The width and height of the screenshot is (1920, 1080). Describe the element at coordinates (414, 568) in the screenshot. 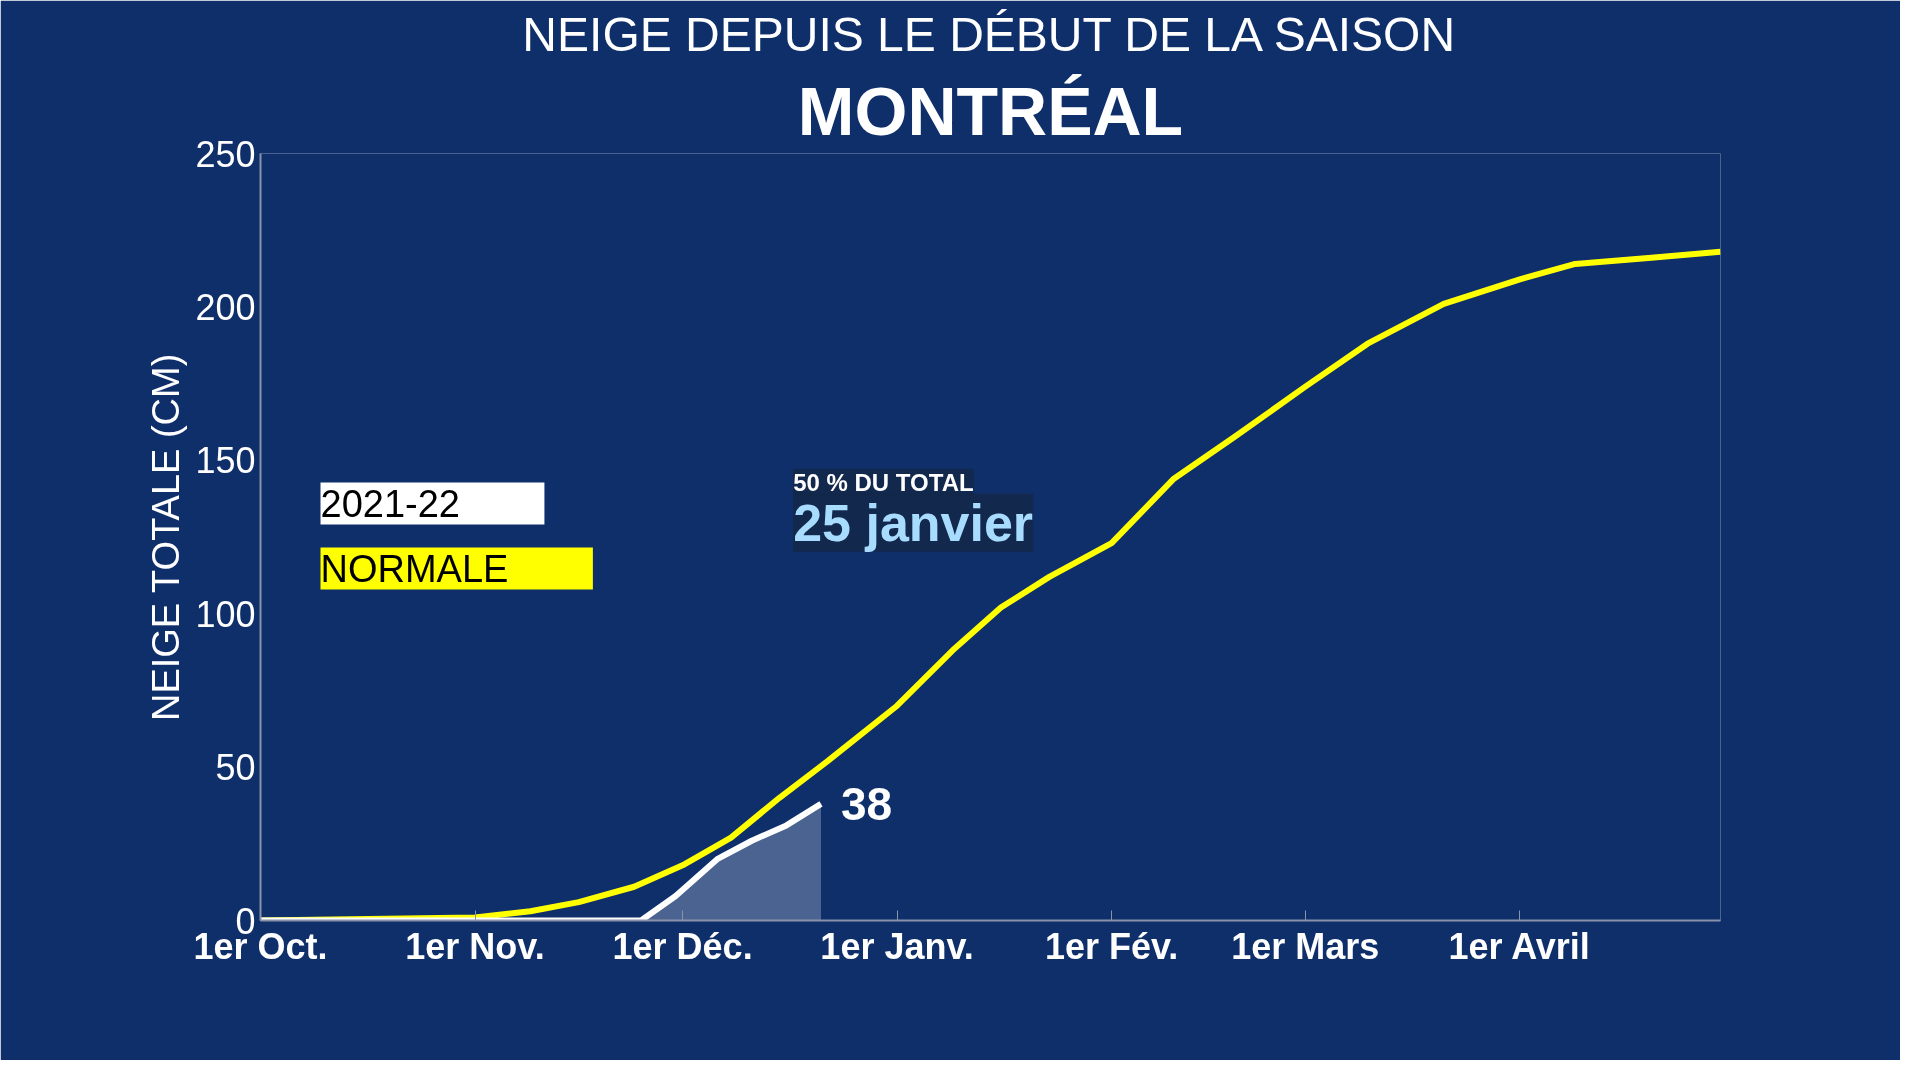

I see `text: NORMALE` at that location.